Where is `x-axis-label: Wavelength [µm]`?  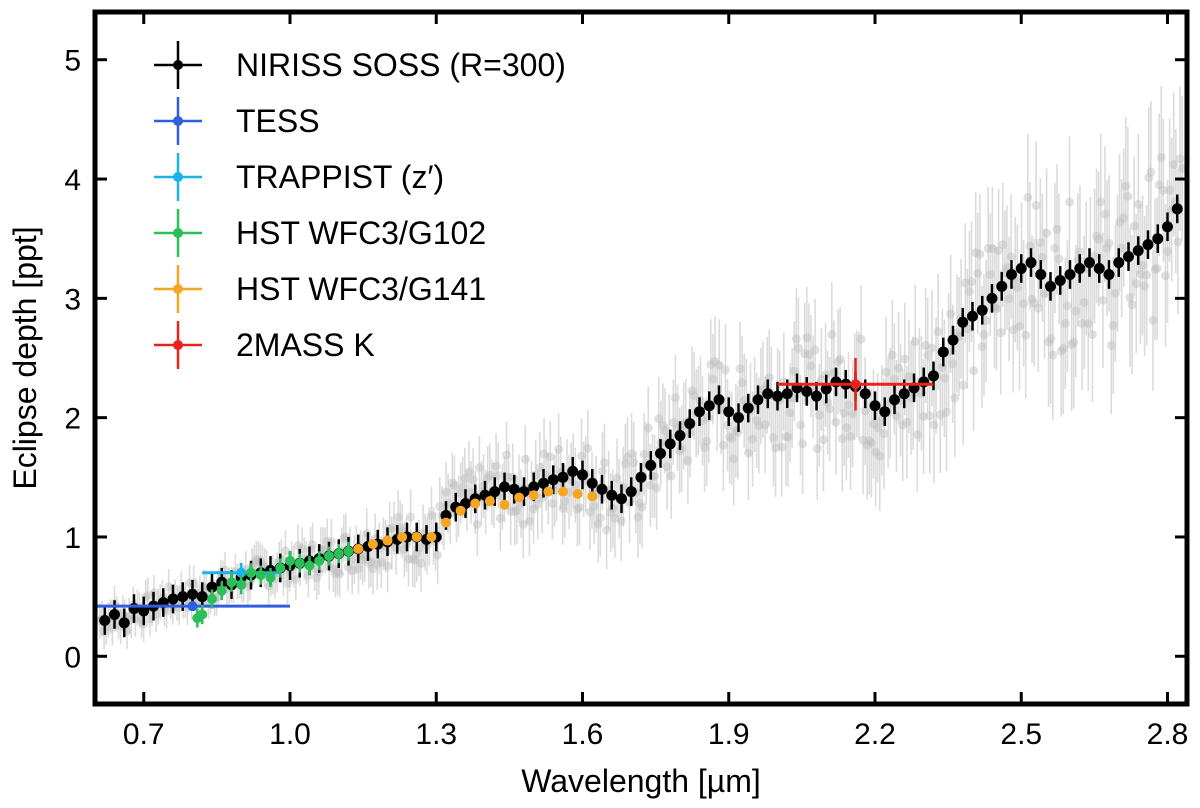
x-axis-label: Wavelength [µm] is located at coordinates (641, 781).